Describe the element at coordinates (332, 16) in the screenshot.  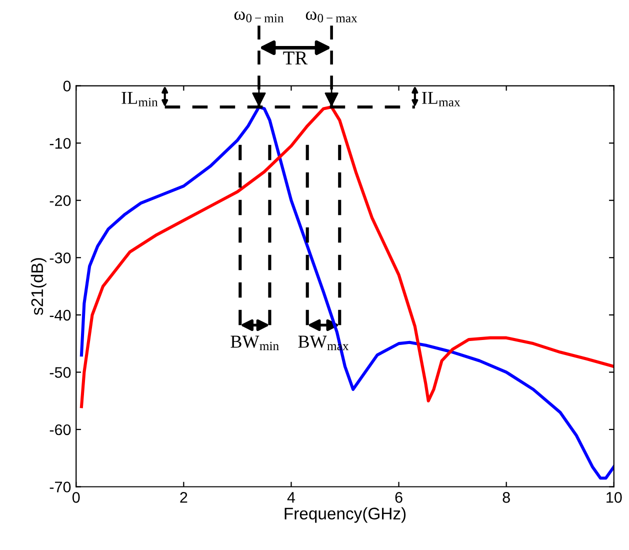
I see `ref-line-label: ω$_{0−max}$` at that location.